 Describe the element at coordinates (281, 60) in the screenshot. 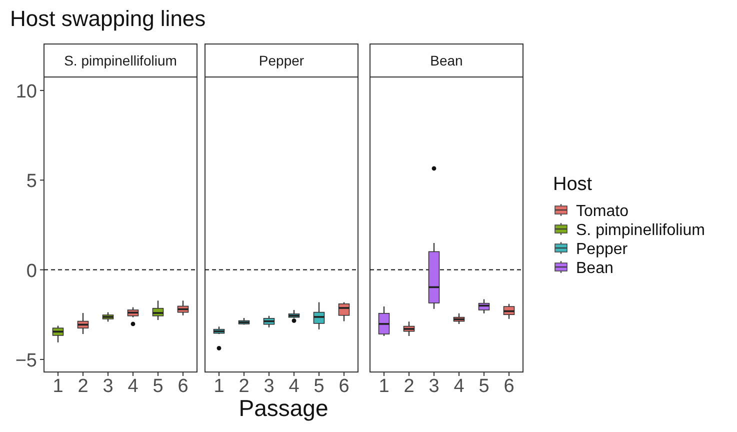

I see `chart-subtitle: Pepper` at that location.